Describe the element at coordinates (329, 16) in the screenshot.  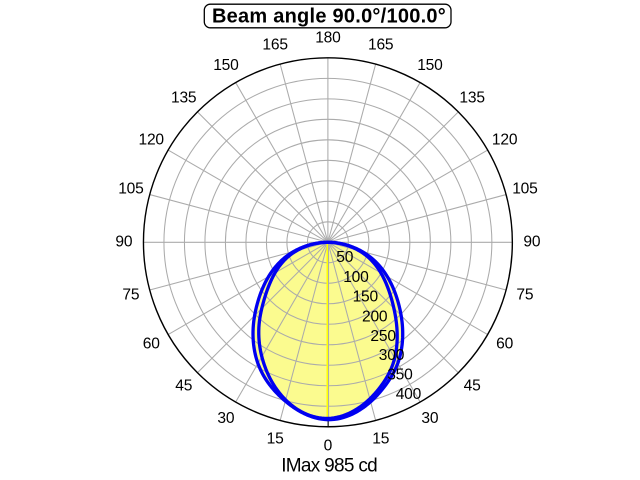
I see `svg-text: Beam angle 90.0°/100.0°` at that location.